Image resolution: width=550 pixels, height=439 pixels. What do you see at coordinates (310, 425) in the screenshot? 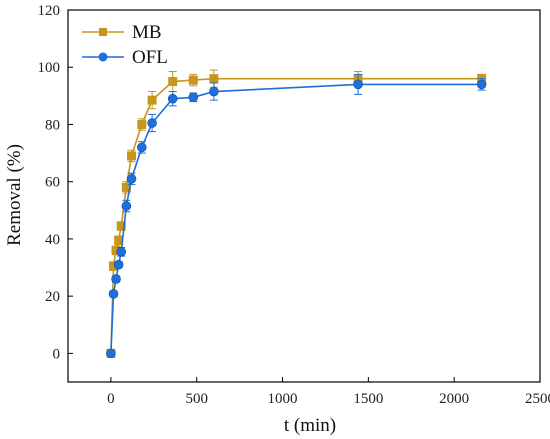
I see `x-axis-title: t (min)` at bounding box center [310, 425].